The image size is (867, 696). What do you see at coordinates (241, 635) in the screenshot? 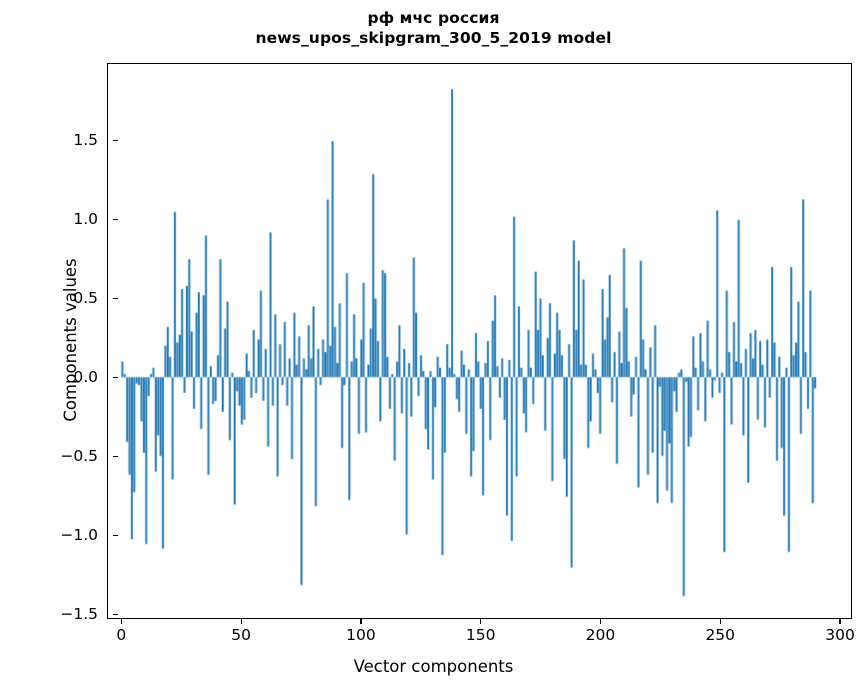
I see `x-tick-label: 50` at bounding box center [241, 635].